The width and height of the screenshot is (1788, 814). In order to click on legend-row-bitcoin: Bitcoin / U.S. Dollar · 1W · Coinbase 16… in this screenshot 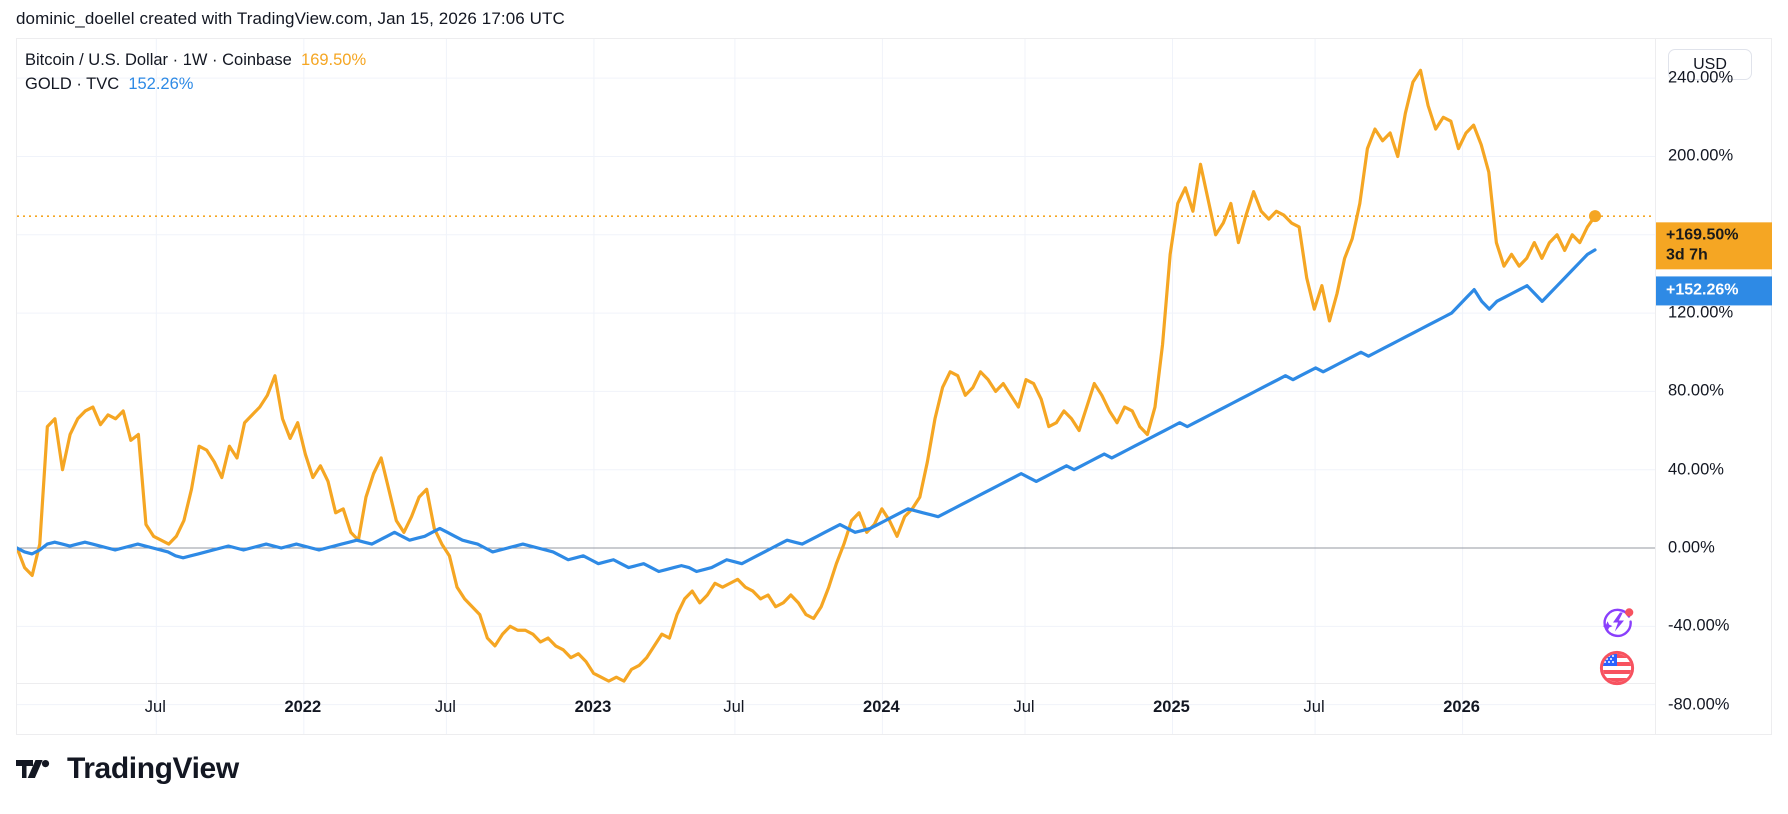, I will do `click(195, 61)`.